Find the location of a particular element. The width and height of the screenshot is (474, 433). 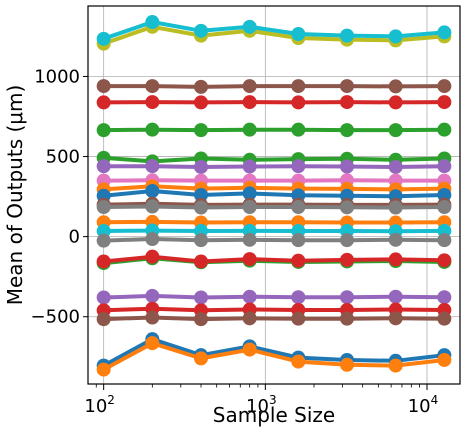

y-tick-label: 500 is located at coordinates (63, 157).